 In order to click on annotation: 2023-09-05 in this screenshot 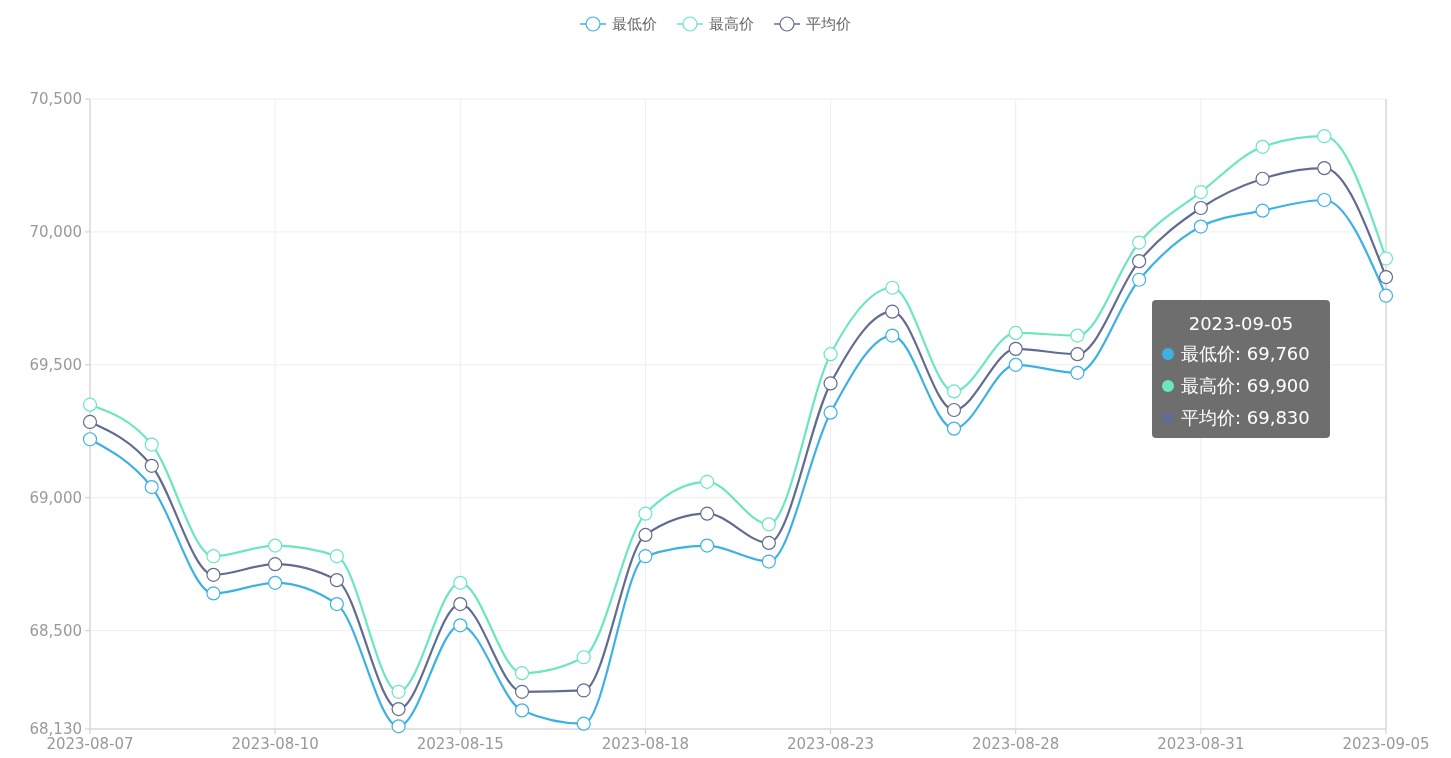, I will do `click(1241, 324)`.